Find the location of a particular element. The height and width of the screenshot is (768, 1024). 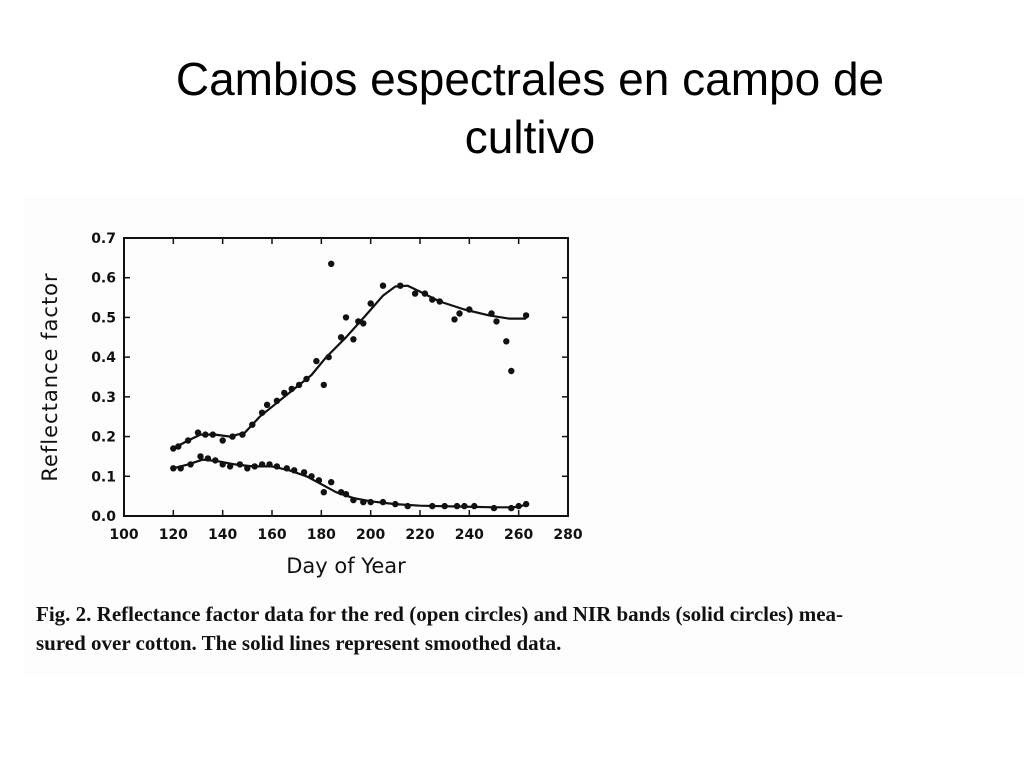

y-tick-label: 0.2 is located at coordinates (103, 438).